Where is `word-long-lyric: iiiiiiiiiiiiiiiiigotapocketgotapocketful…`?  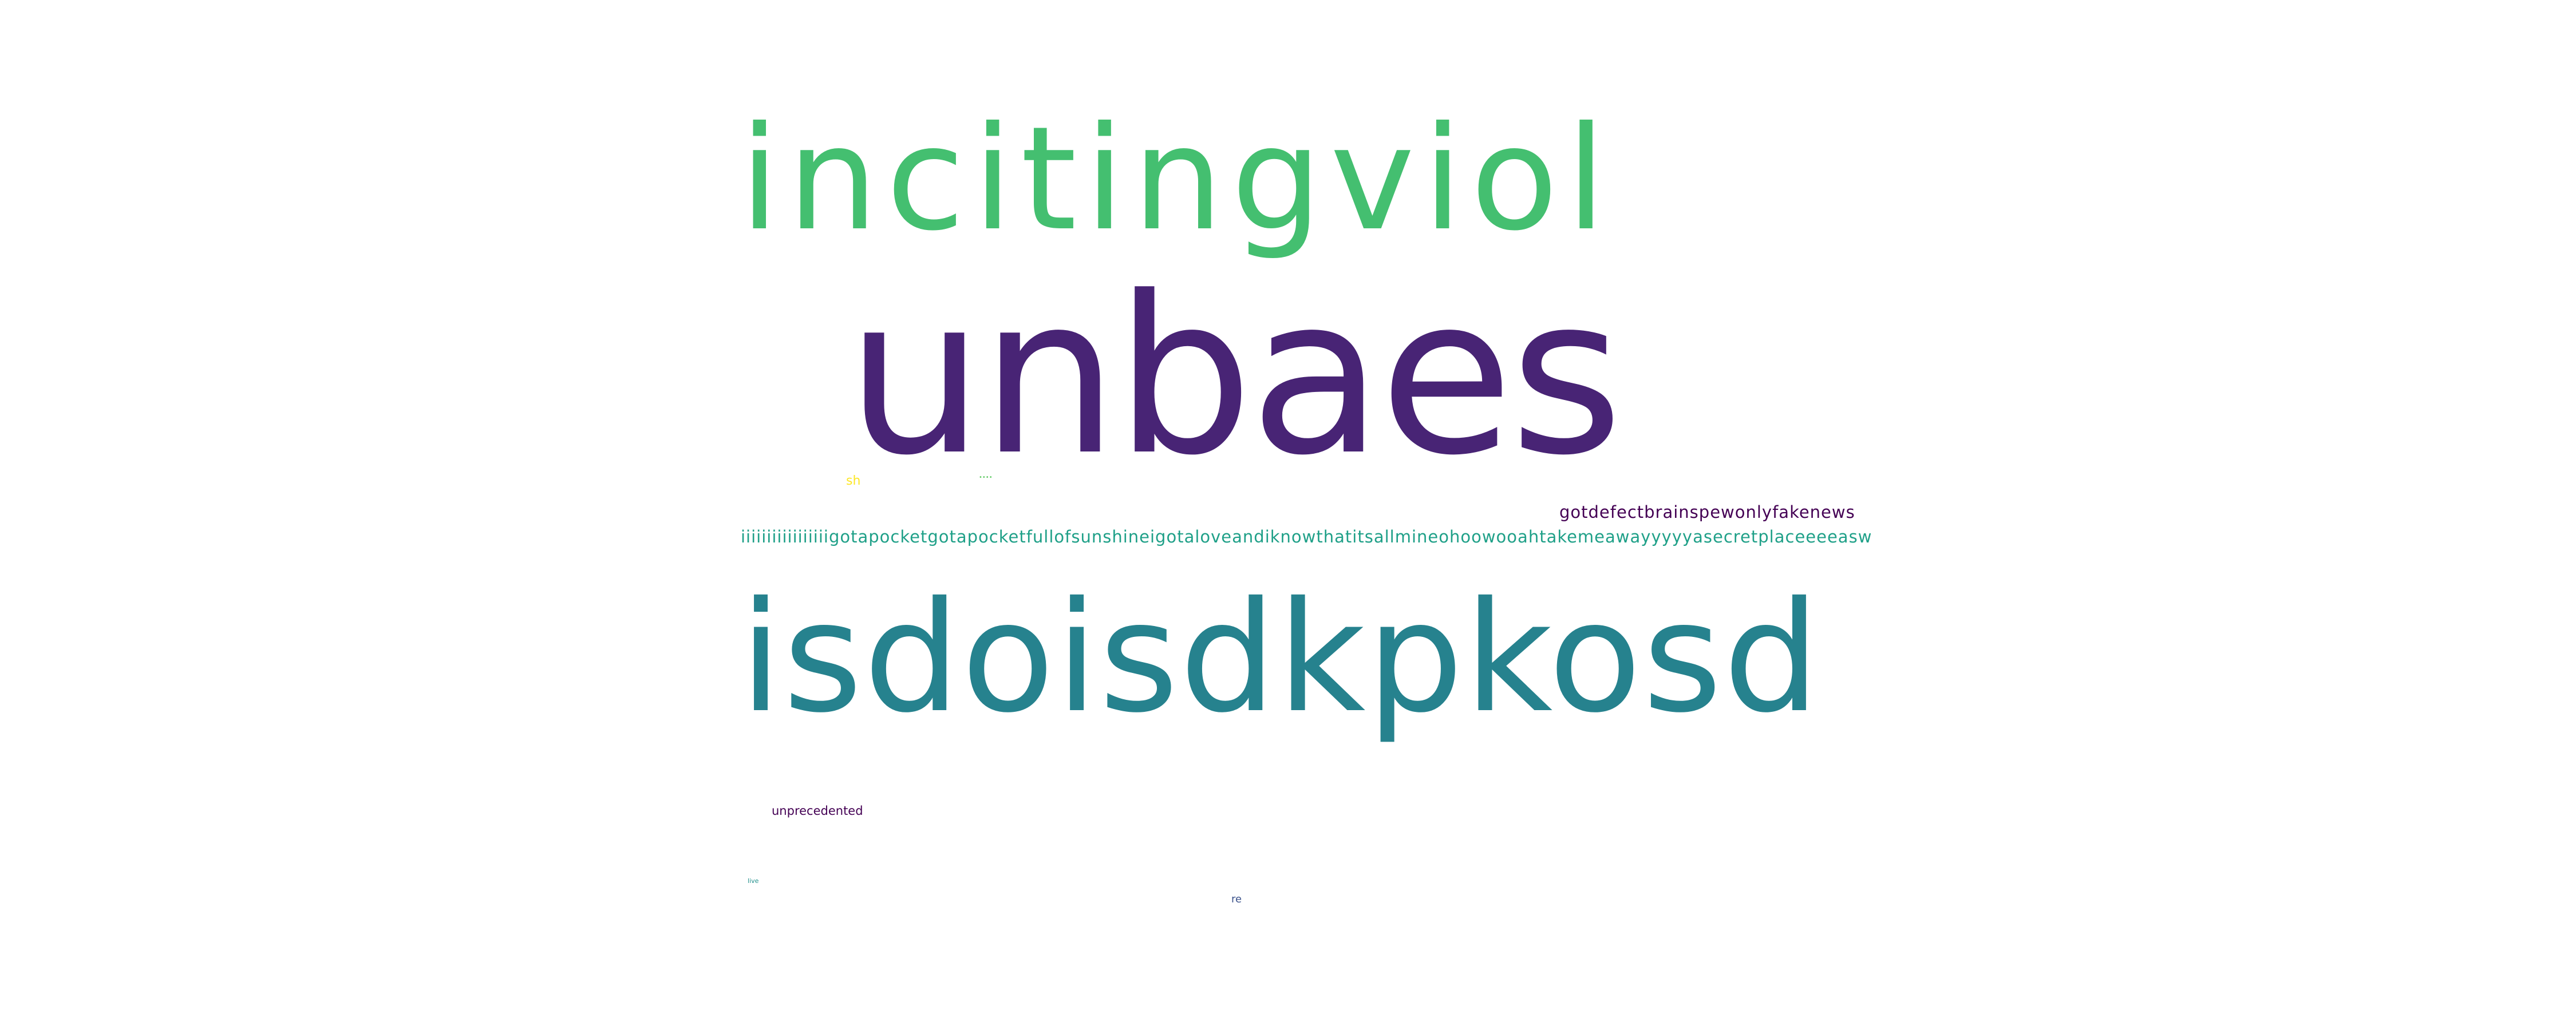 word-long-lyric: iiiiiiiiiiiiiiiiigotapocketgotapocketful… is located at coordinates (1306, 536).